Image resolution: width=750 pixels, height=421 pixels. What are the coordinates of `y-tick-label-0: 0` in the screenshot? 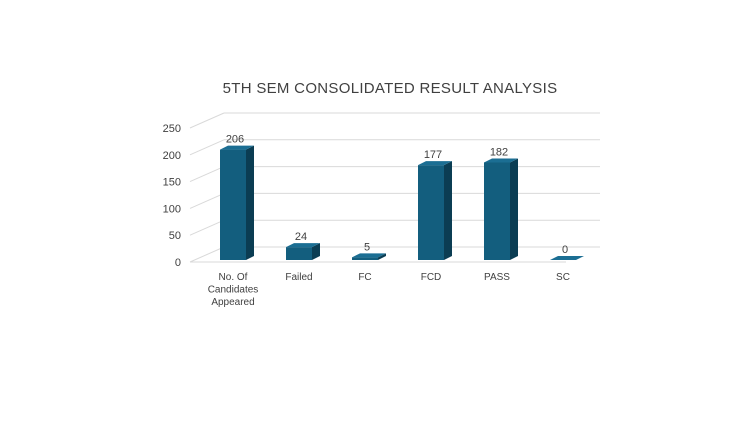 It's located at (178, 263).